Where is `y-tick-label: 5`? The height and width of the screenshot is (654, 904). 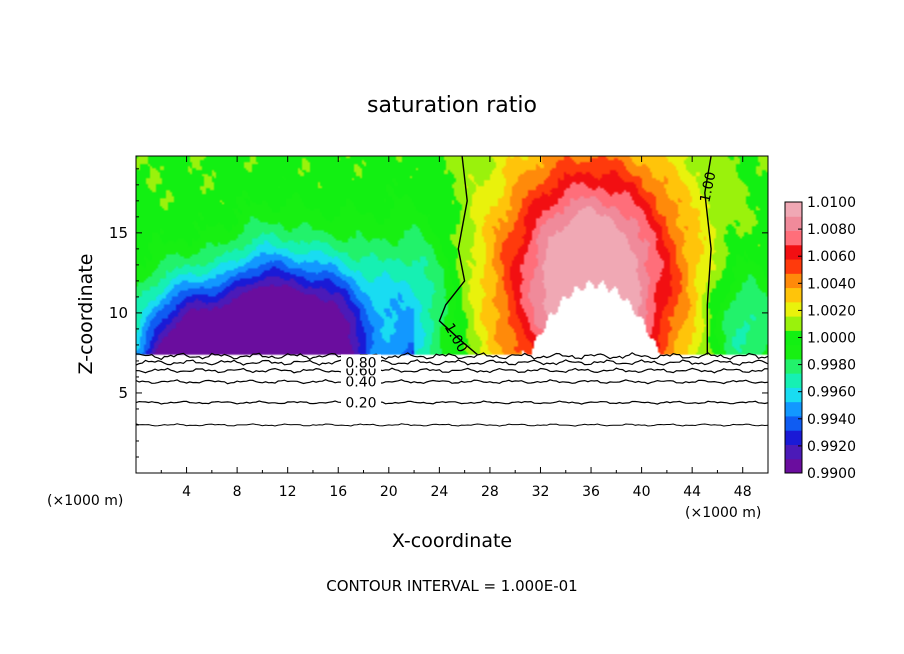
y-tick-label: 5 is located at coordinates (123, 393).